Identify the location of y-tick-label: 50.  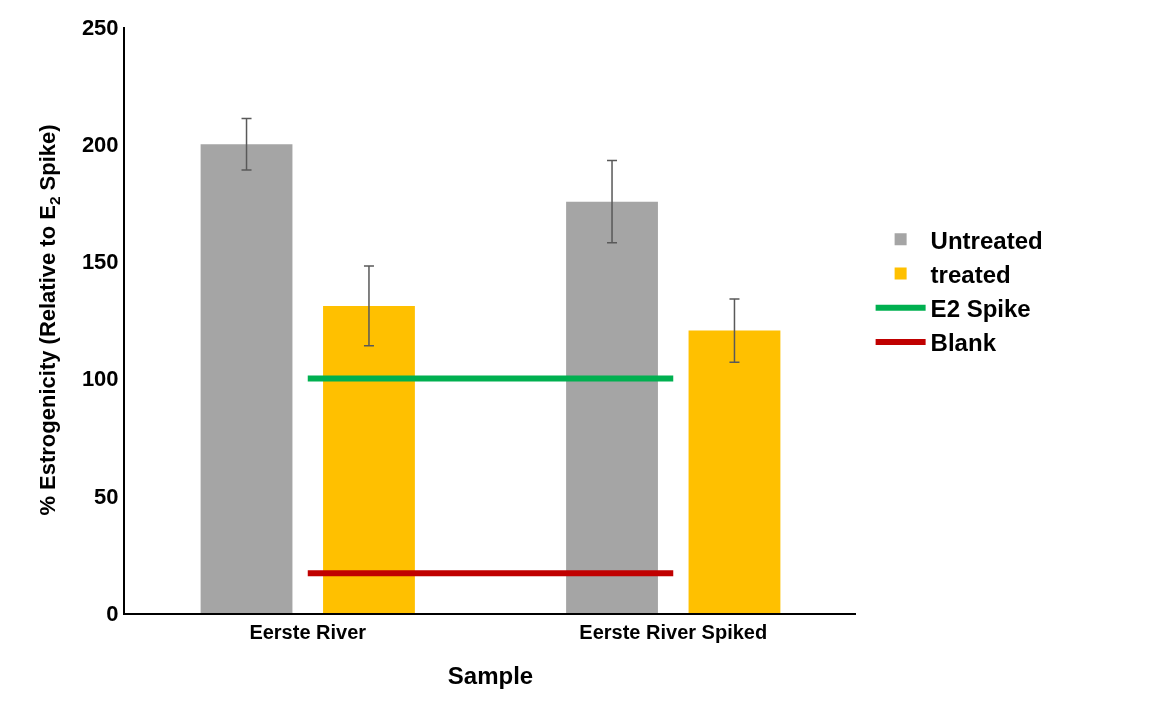
(106, 496).